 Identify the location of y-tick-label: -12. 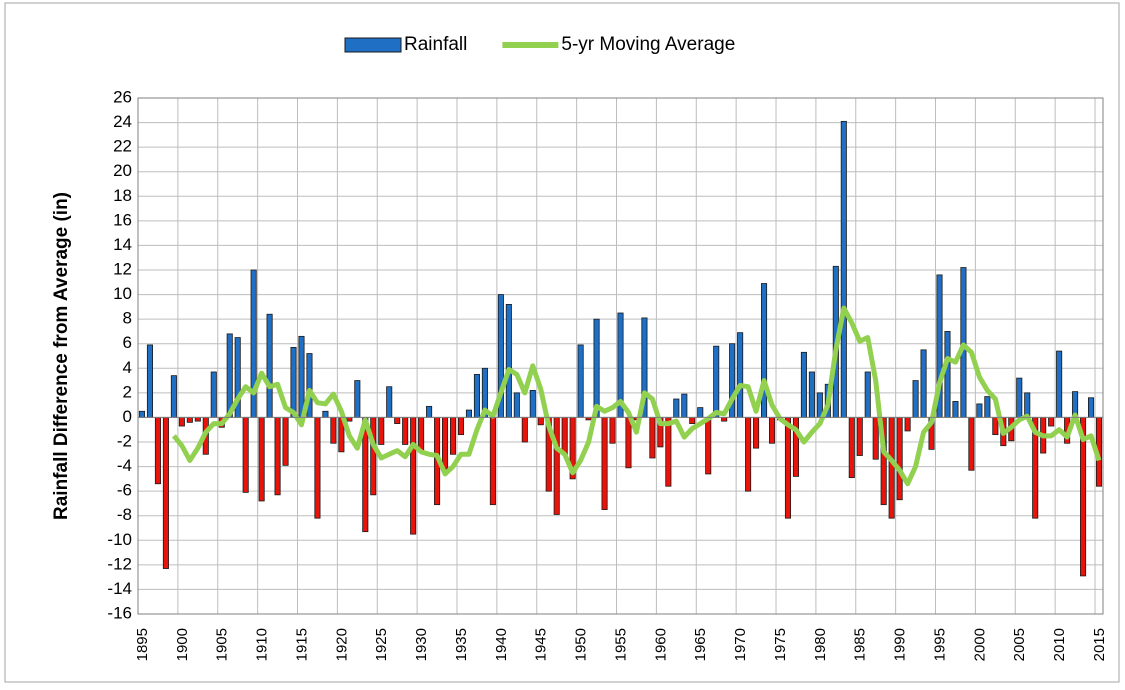
(119, 563).